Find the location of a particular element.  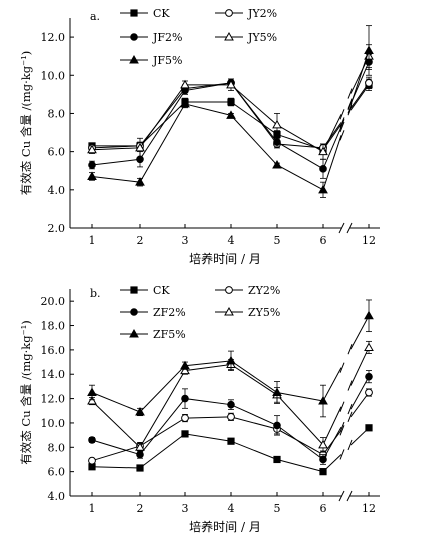

x-tick-label: 6 is located at coordinates (323, 508).